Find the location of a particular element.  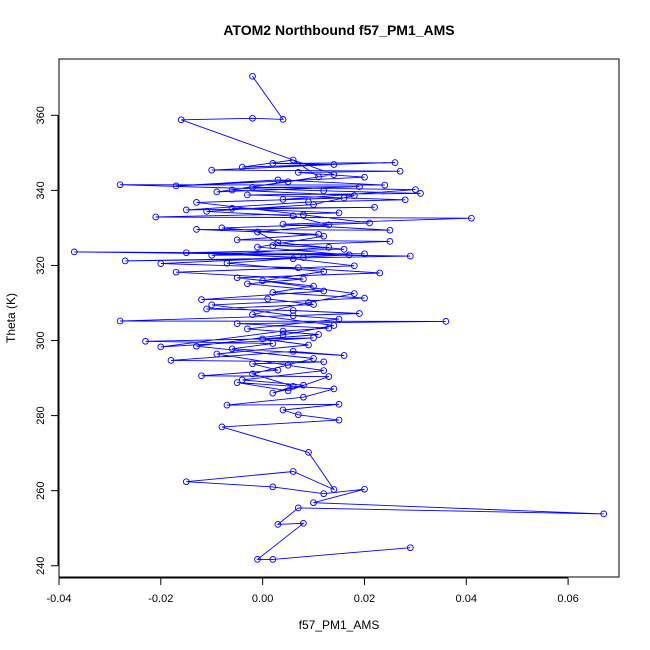

y-tick-label: 260 is located at coordinates (41, 490).